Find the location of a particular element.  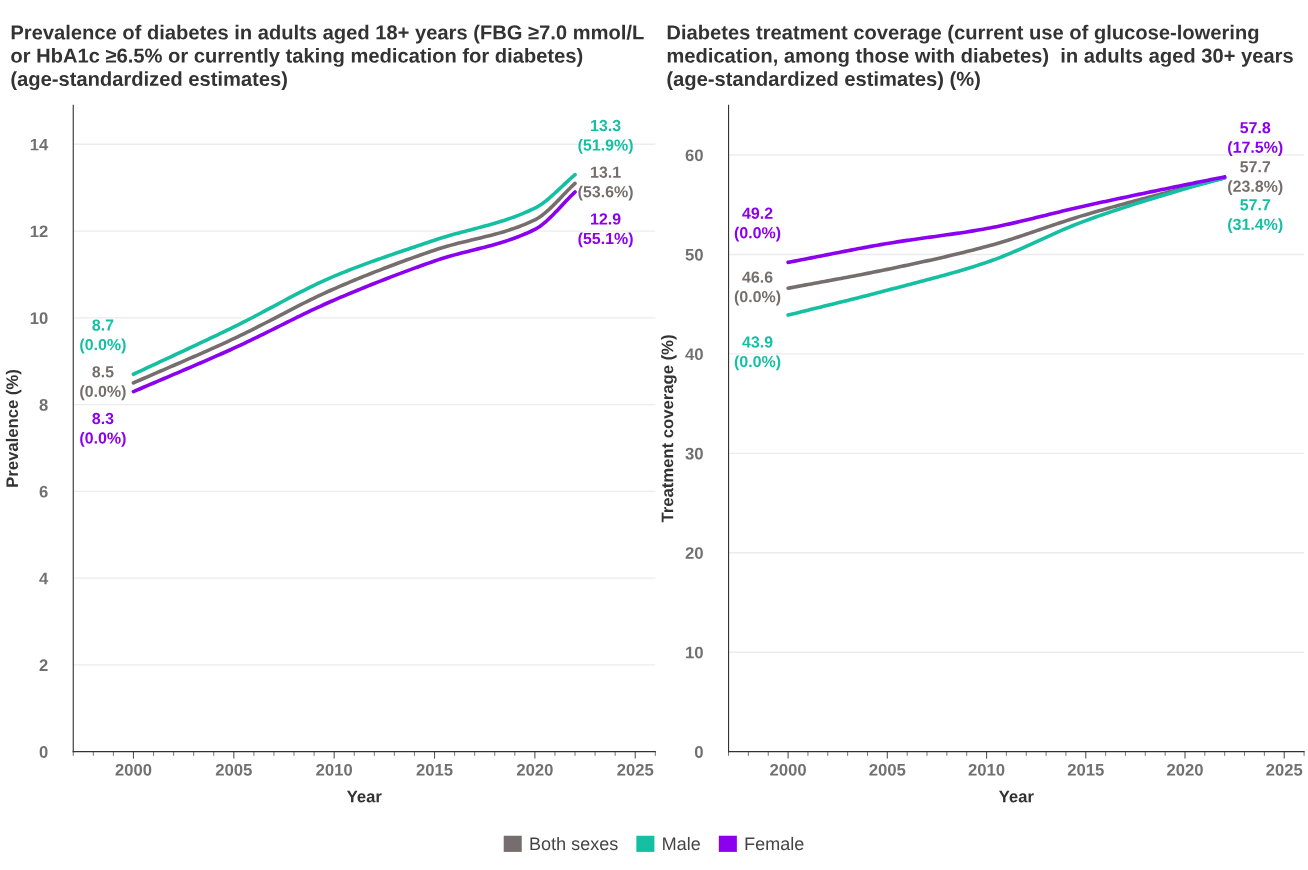

data-label: 43.9 (0.0%) is located at coordinates (757, 353).